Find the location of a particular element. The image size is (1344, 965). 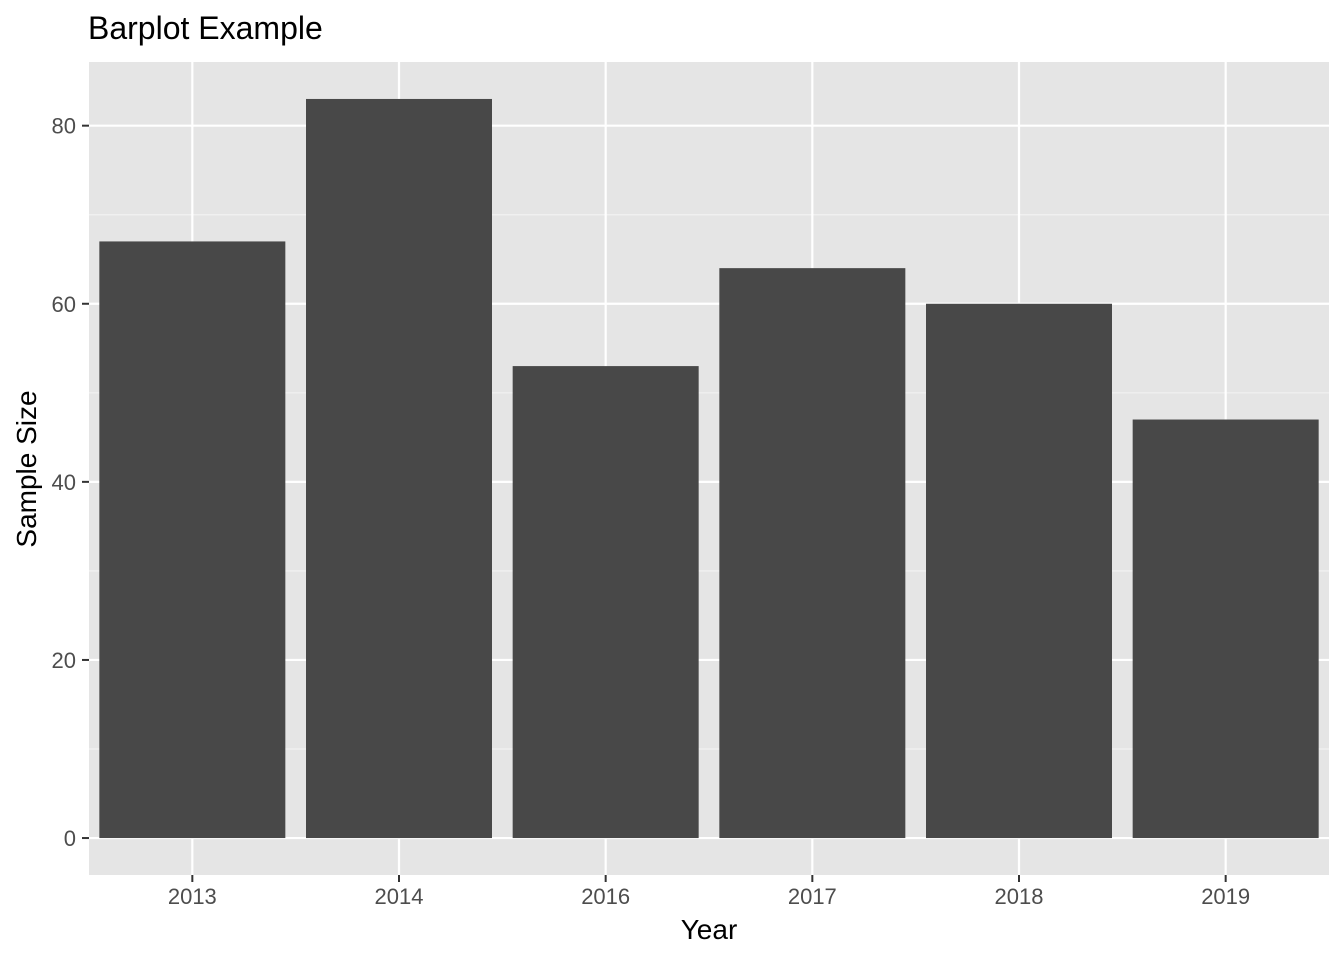

bar-2016 is located at coordinates (605, 602).